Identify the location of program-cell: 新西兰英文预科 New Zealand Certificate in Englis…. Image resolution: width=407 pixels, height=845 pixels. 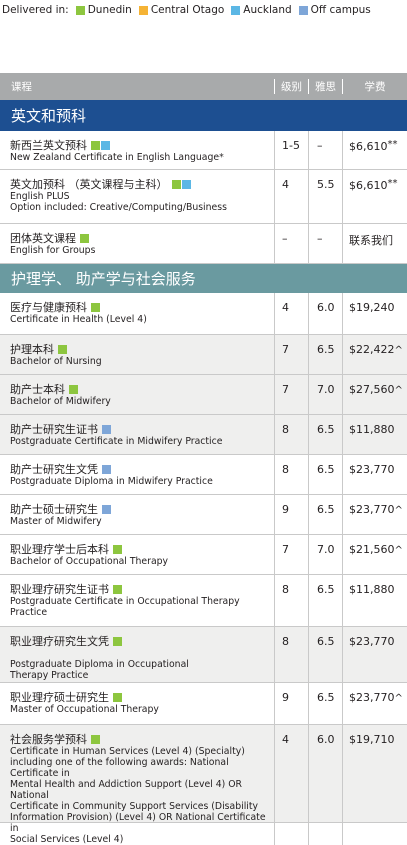
(137, 150).